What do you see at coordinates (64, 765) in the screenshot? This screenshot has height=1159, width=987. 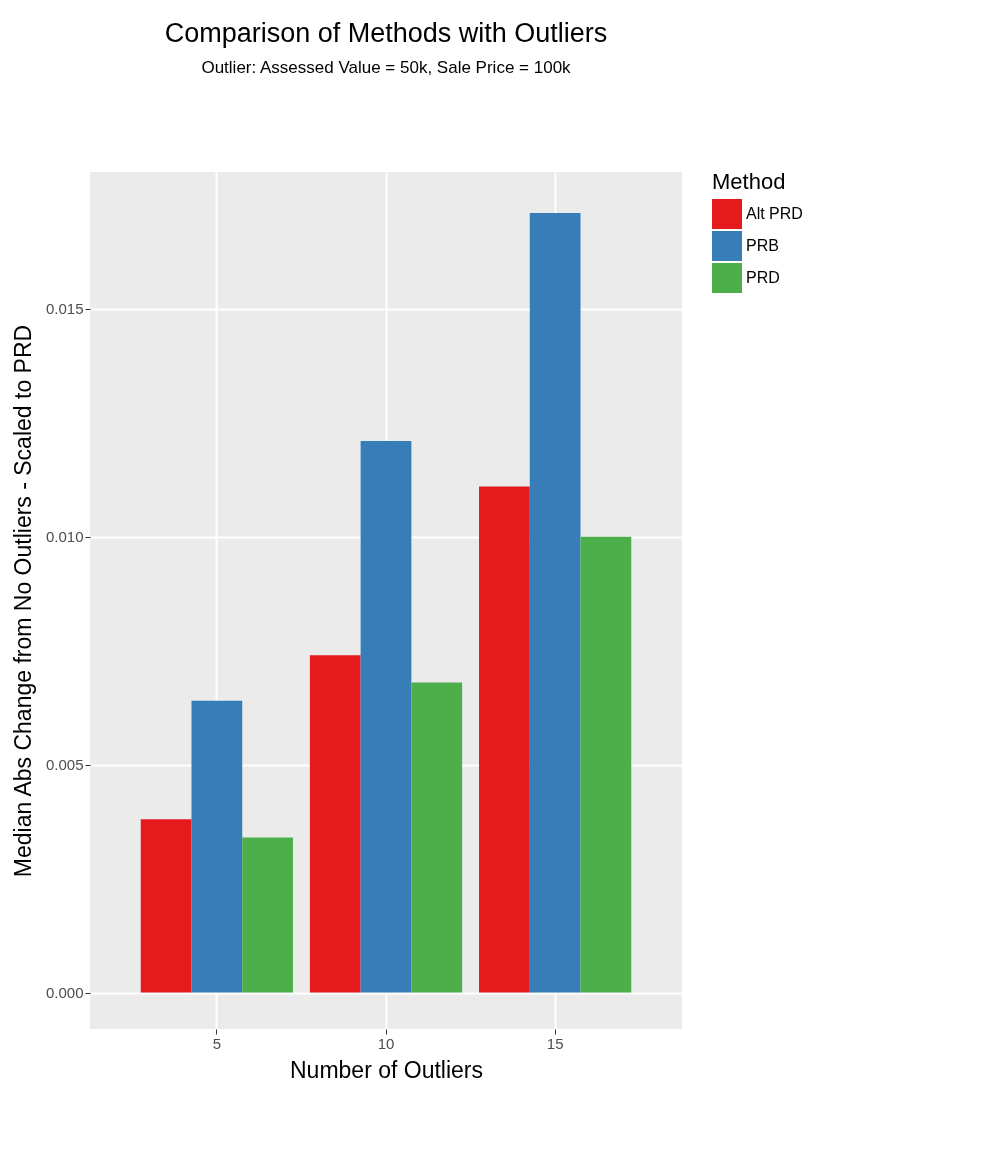 I see `y-tick-label: 0.005` at bounding box center [64, 765].